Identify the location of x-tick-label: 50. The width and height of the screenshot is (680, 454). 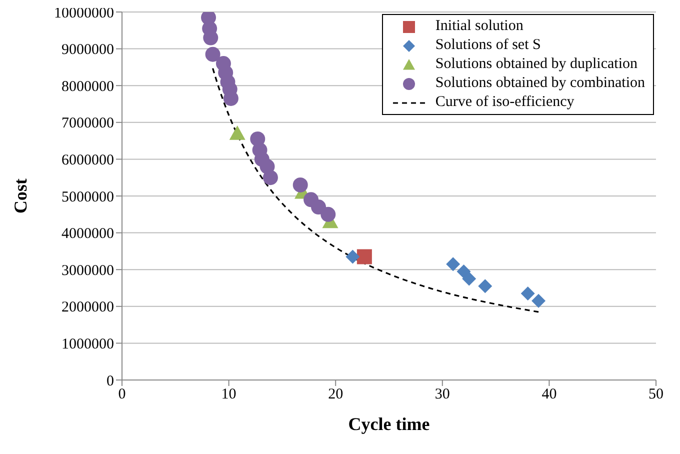
(656, 394).